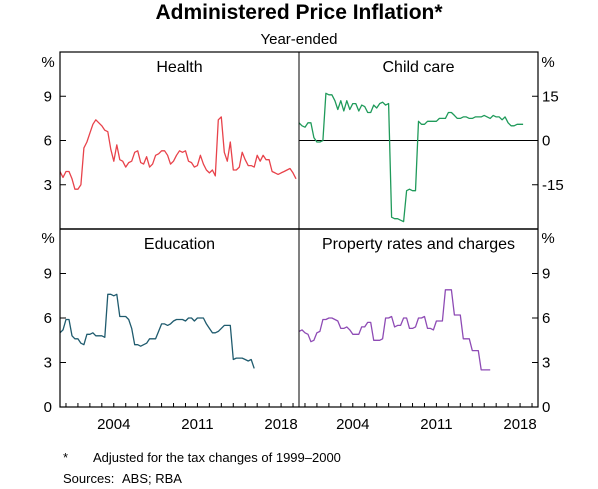 This screenshot has width=598, height=489. What do you see at coordinates (550, 96) in the screenshot?
I see `y-tick-label: 15` at bounding box center [550, 96].